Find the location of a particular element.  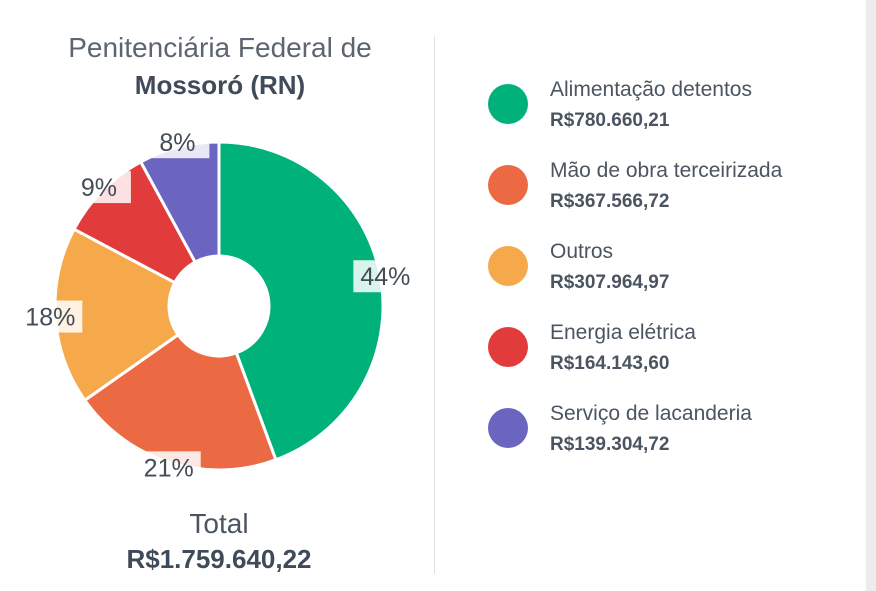

percent-label-lacanderia: 8% is located at coordinates (177, 142).